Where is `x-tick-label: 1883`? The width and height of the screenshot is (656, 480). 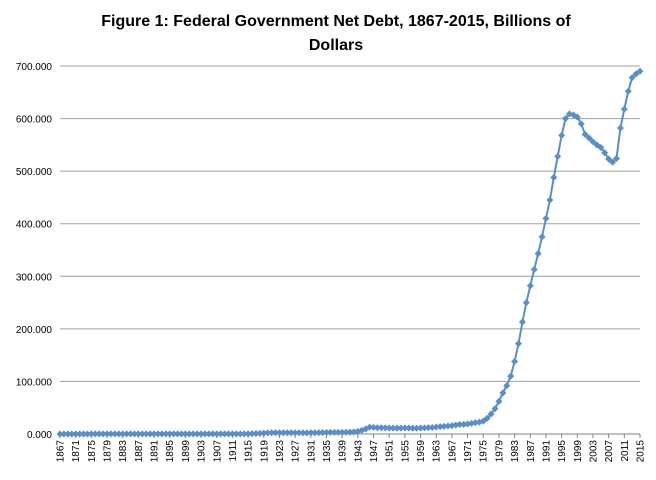 x-tick-label: 1883 is located at coordinates (123, 451).